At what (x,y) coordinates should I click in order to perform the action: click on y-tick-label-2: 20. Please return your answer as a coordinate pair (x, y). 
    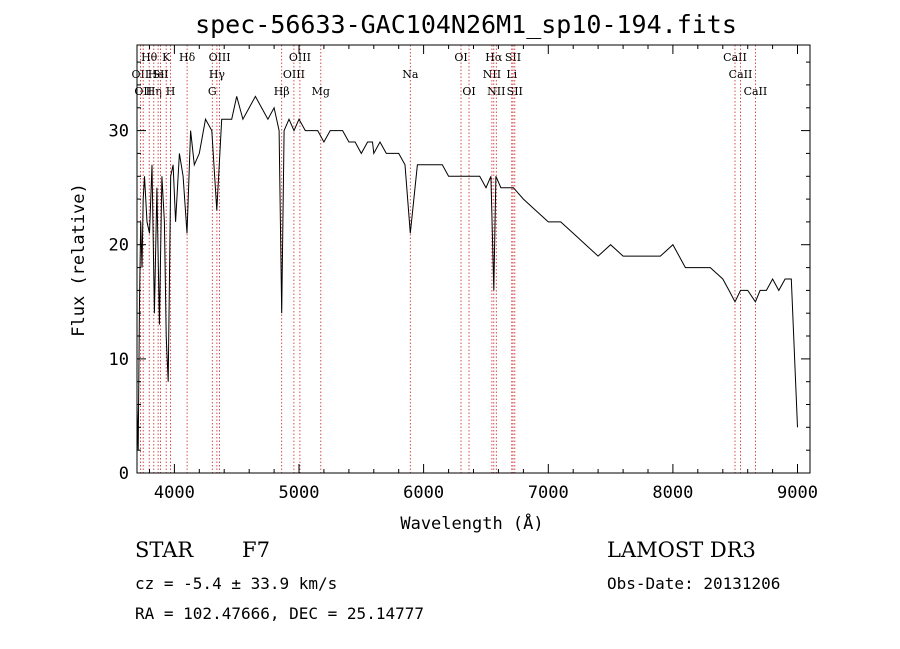
    Looking at the image, I should click on (119, 246).